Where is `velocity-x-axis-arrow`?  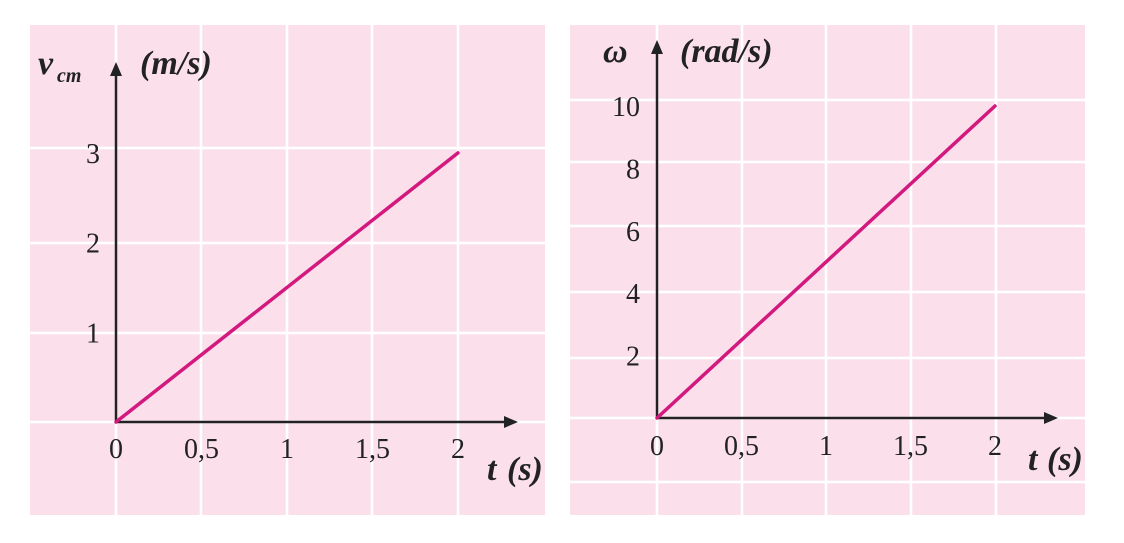
velocity-x-axis-arrow is located at coordinates (511, 422).